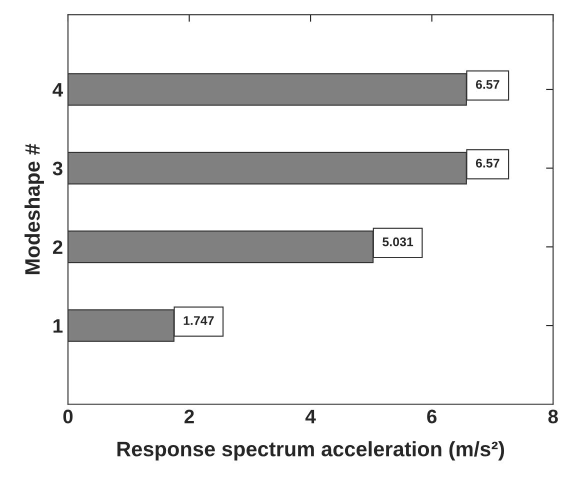 This screenshot has height=490, width=581. I want to click on x-axis-title: Response spectrum acceleration (m/s²), so click(310, 451).